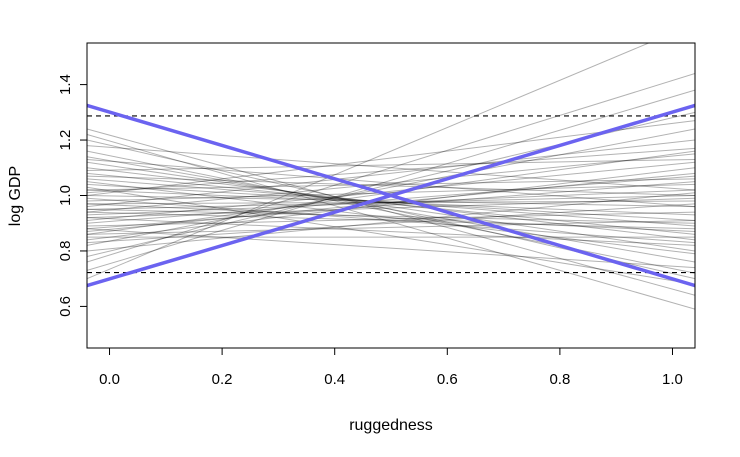 The width and height of the screenshot is (740, 457). I want to click on y-tick-label: 1.2, so click(65, 140).